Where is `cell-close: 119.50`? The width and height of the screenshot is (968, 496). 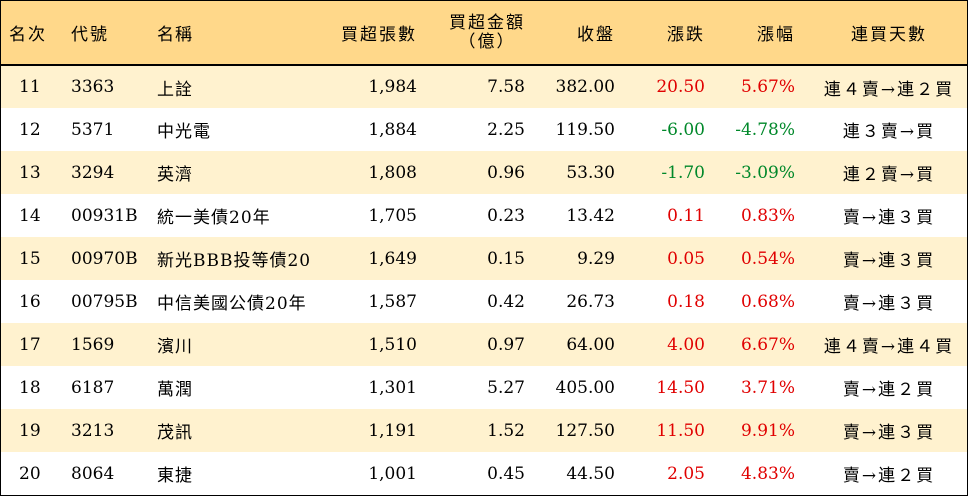
cell-close: 119.50 is located at coordinates (585, 129).